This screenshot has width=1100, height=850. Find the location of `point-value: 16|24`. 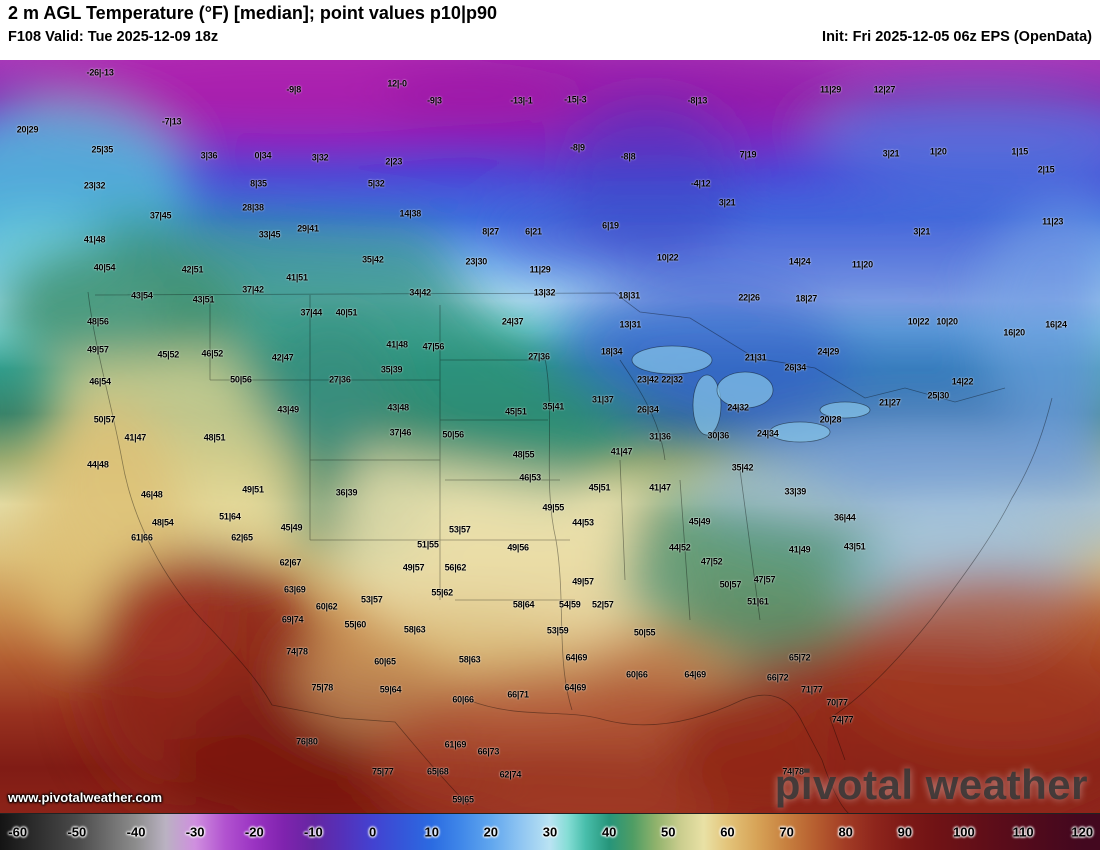

point-value: 16|24 is located at coordinates (1056, 324).